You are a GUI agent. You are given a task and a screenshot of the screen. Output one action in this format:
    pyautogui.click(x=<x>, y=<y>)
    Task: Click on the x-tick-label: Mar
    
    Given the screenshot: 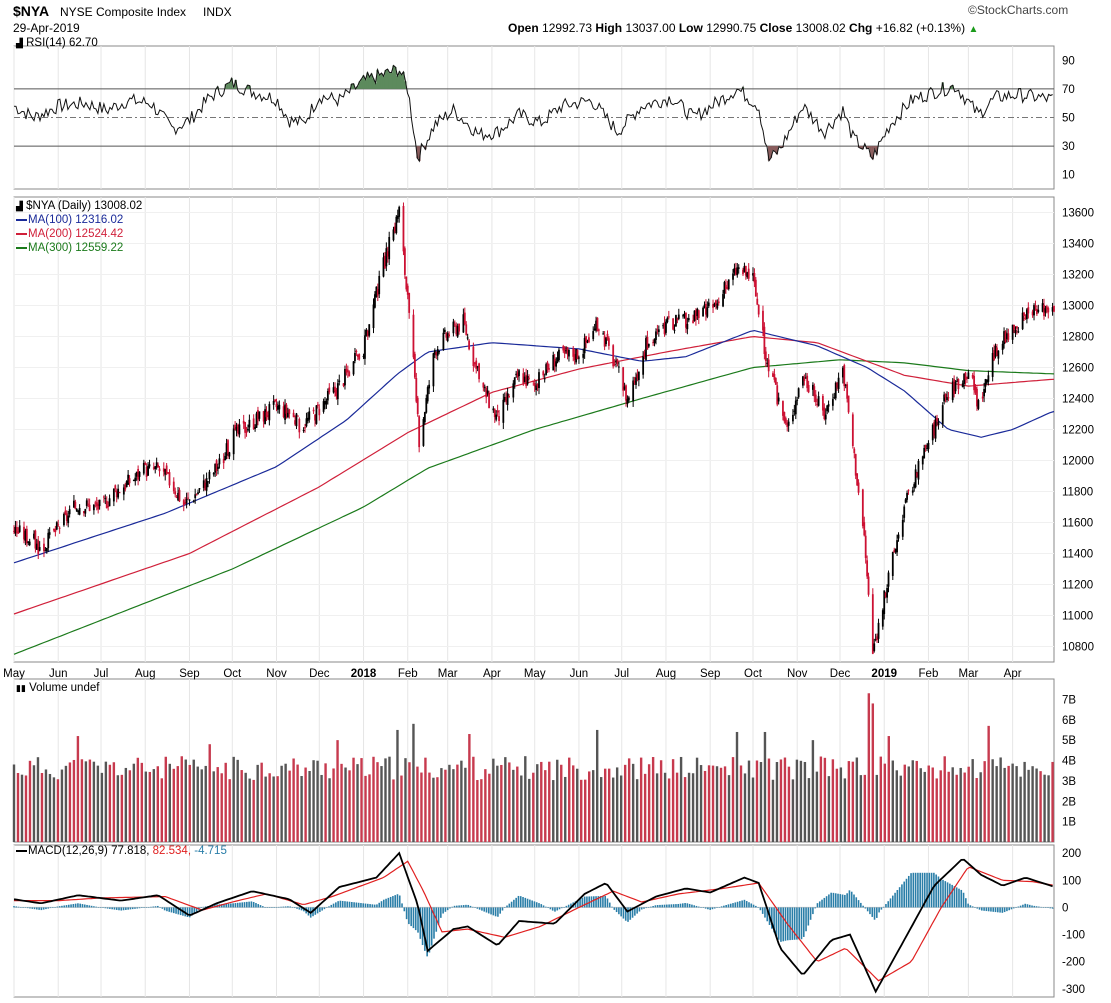 What is the action you would take?
    pyautogui.click(x=448, y=674)
    